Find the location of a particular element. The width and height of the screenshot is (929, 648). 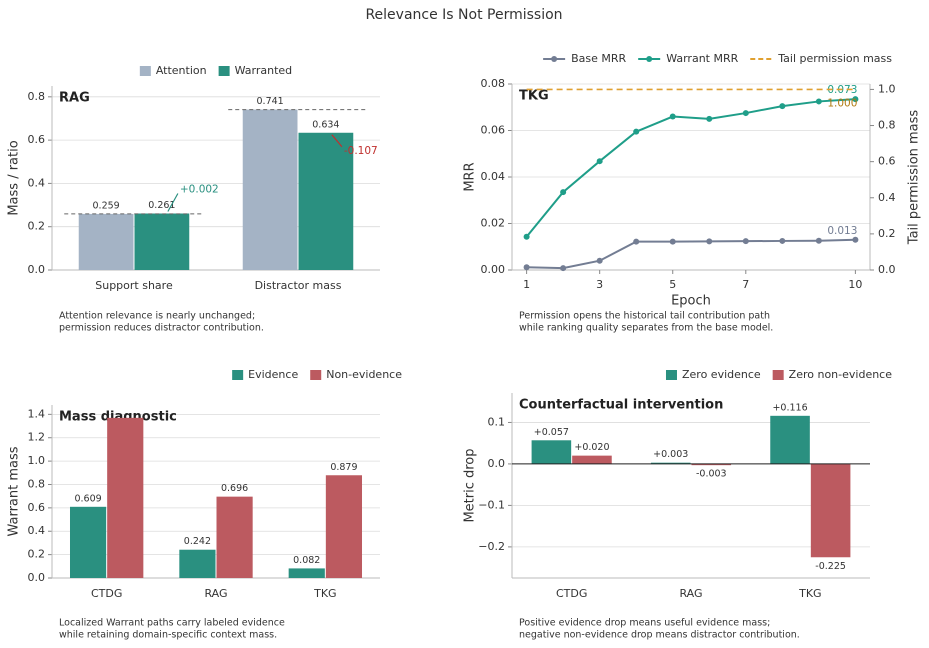

y2-tick-label: 0.6 is located at coordinates (887, 161).